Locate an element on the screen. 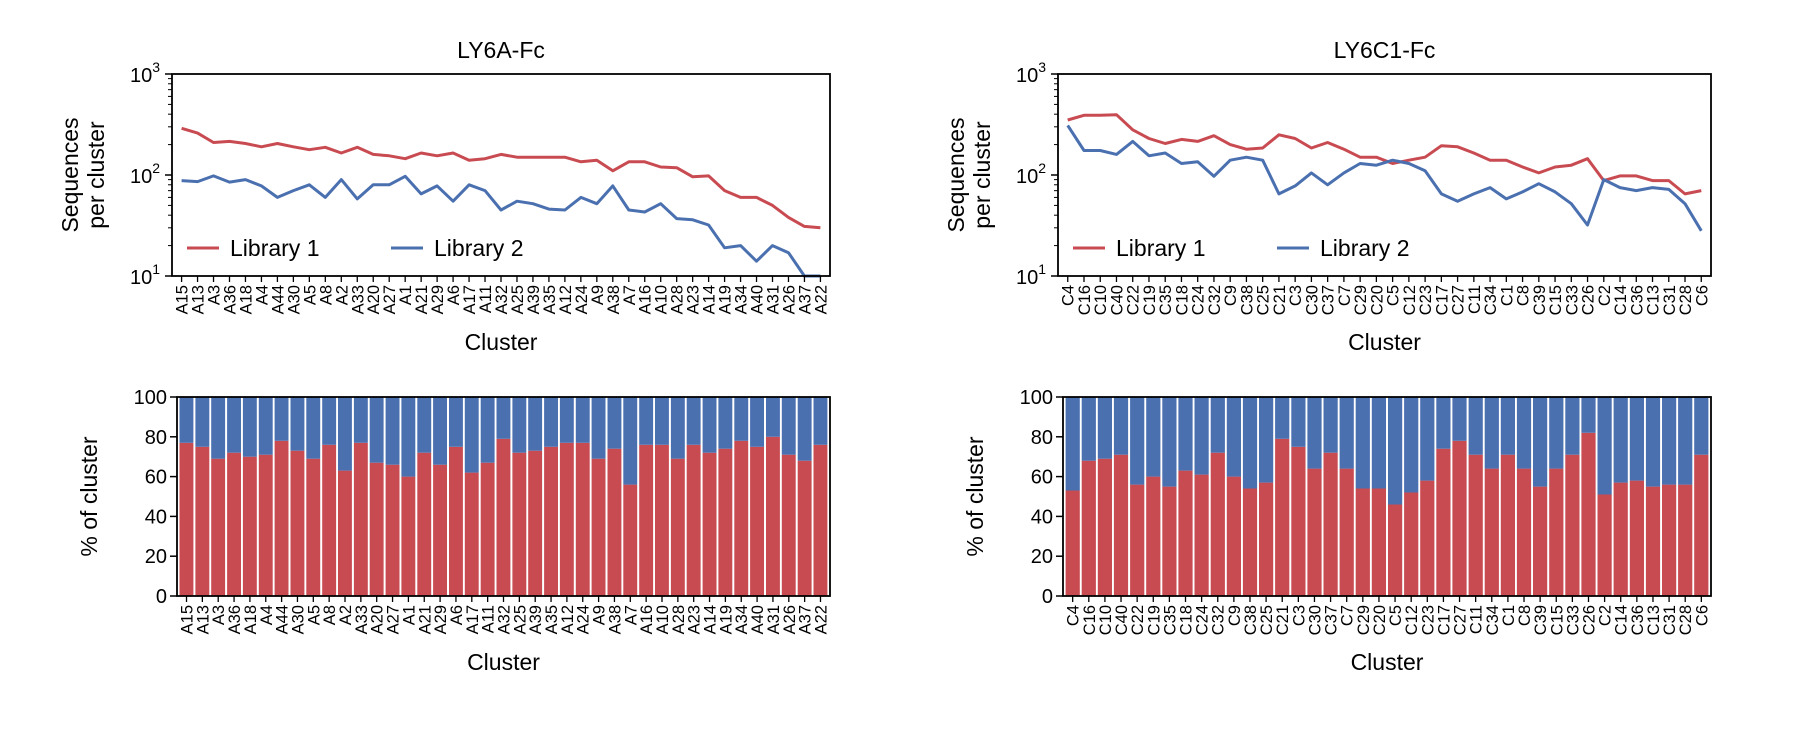  x-tick-label: C33 is located at coordinates (1573, 620).